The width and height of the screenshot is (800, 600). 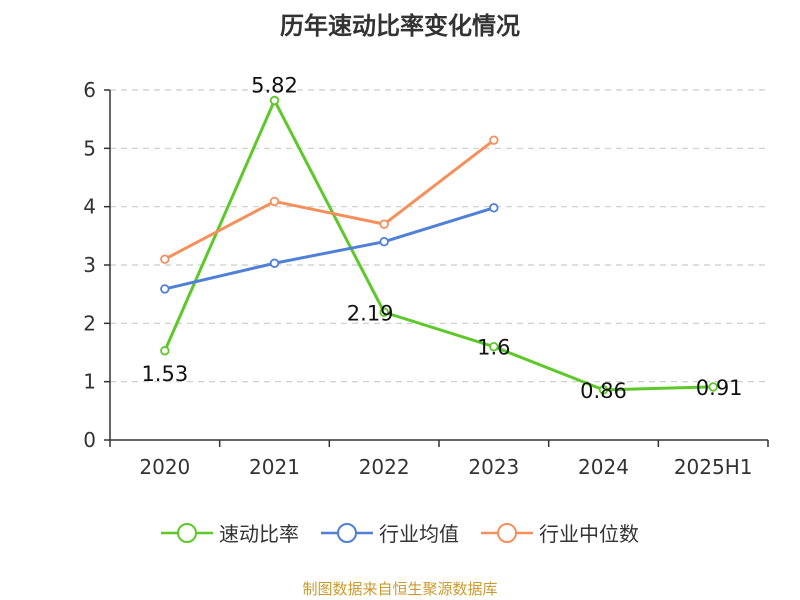 What do you see at coordinates (713, 467) in the screenshot?
I see `x-tick-label: 2025H1` at bounding box center [713, 467].